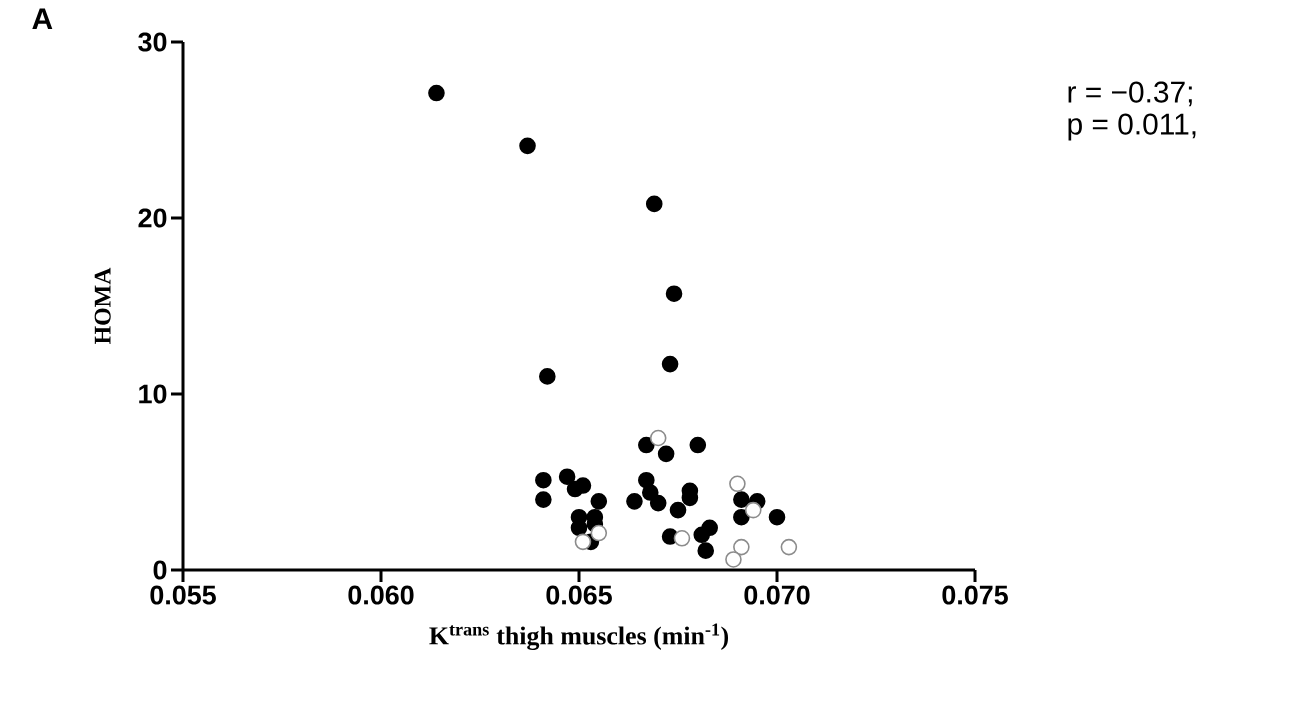 The width and height of the screenshot is (1294, 702). What do you see at coordinates (579, 595) in the screenshot?
I see `x-tick-label: 0.065` at bounding box center [579, 595].